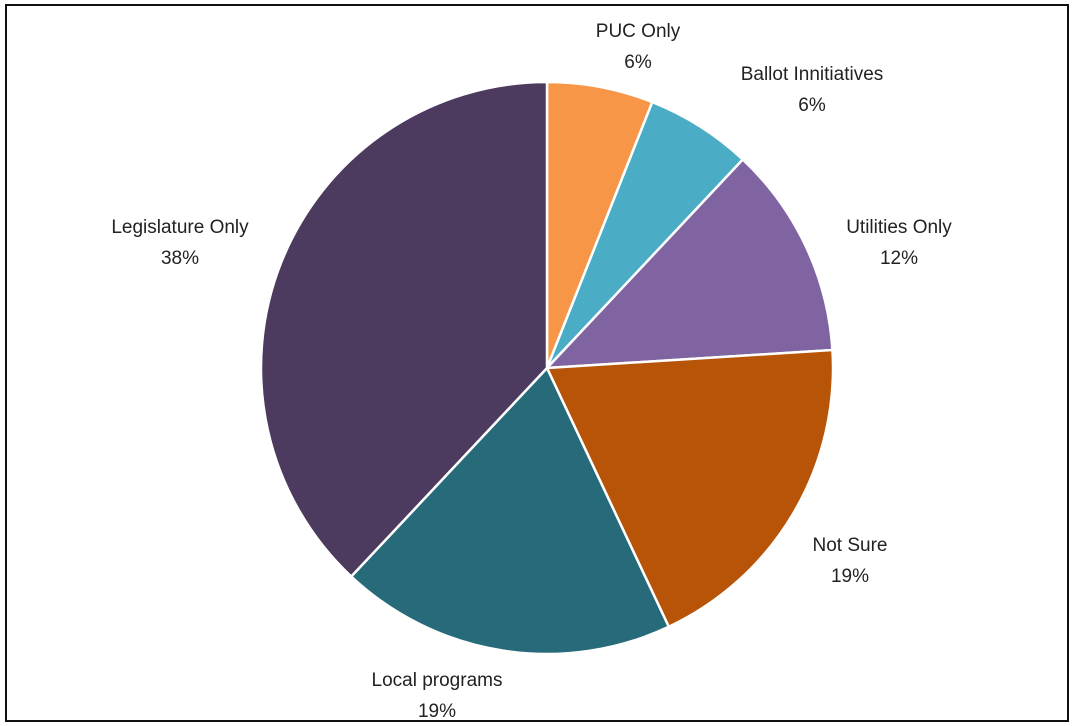  I want to click on slice-label-puc-only: PUC Only, so click(638, 31).